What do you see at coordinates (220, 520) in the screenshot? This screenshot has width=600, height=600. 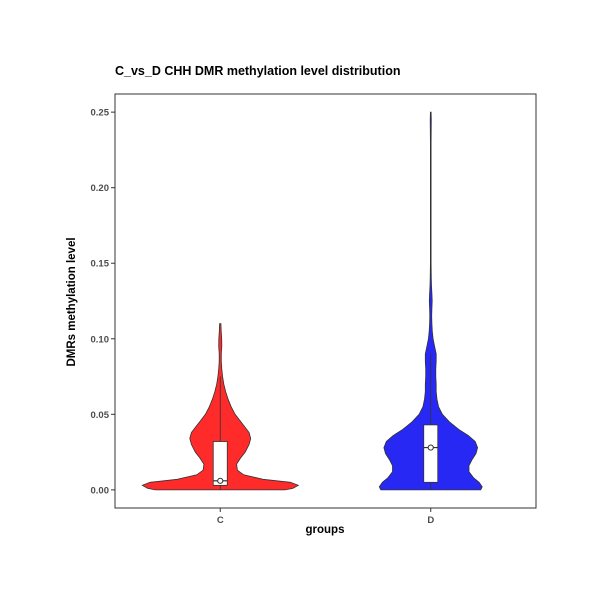 I see `x-tick-label: C` at bounding box center [220, 520].